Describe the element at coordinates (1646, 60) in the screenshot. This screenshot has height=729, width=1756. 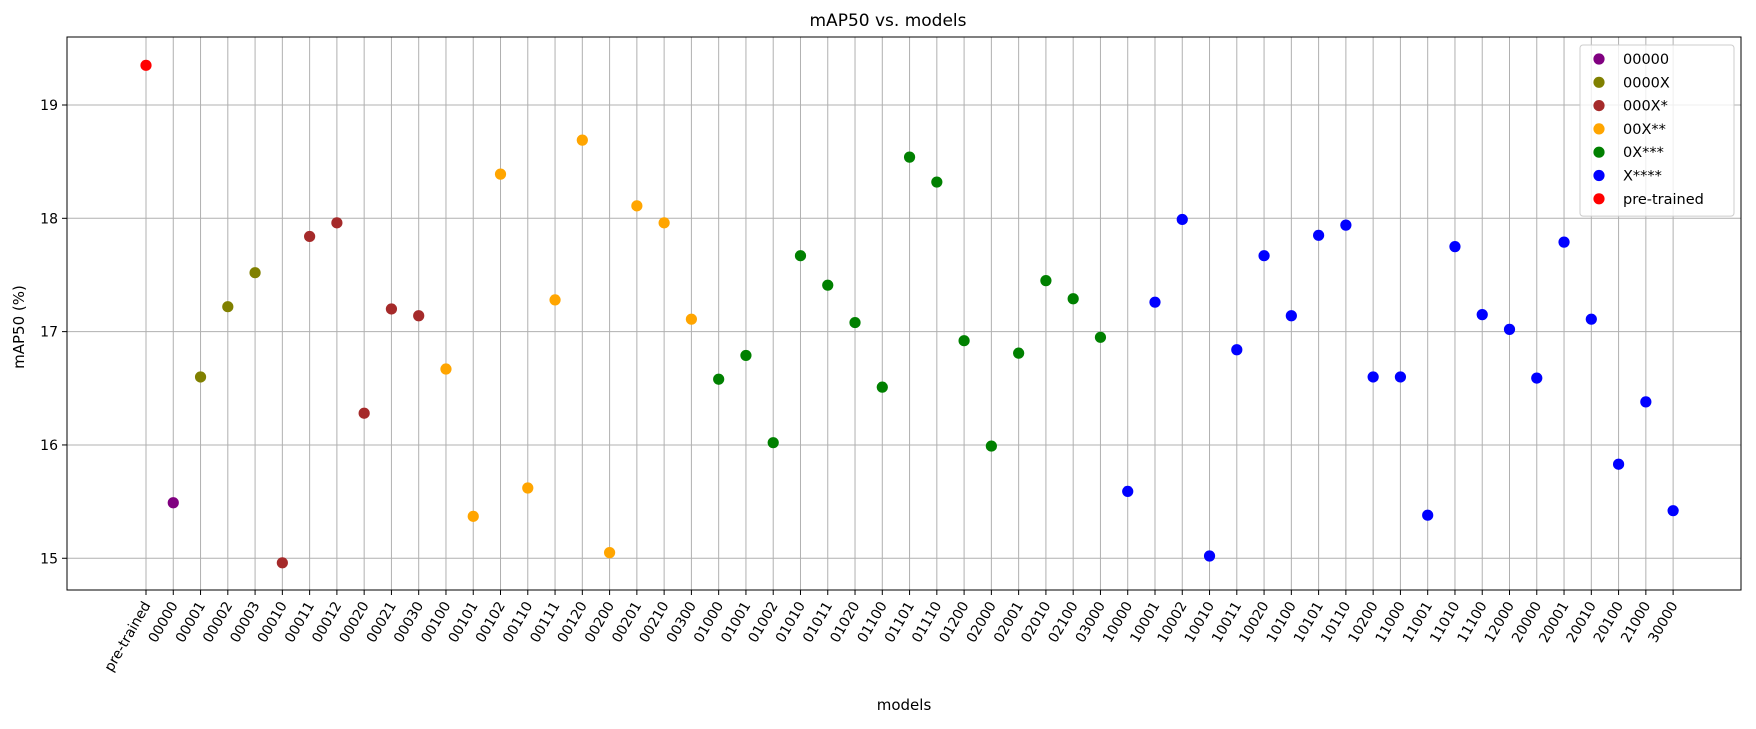
I see `legend-label: 00000` at that location.